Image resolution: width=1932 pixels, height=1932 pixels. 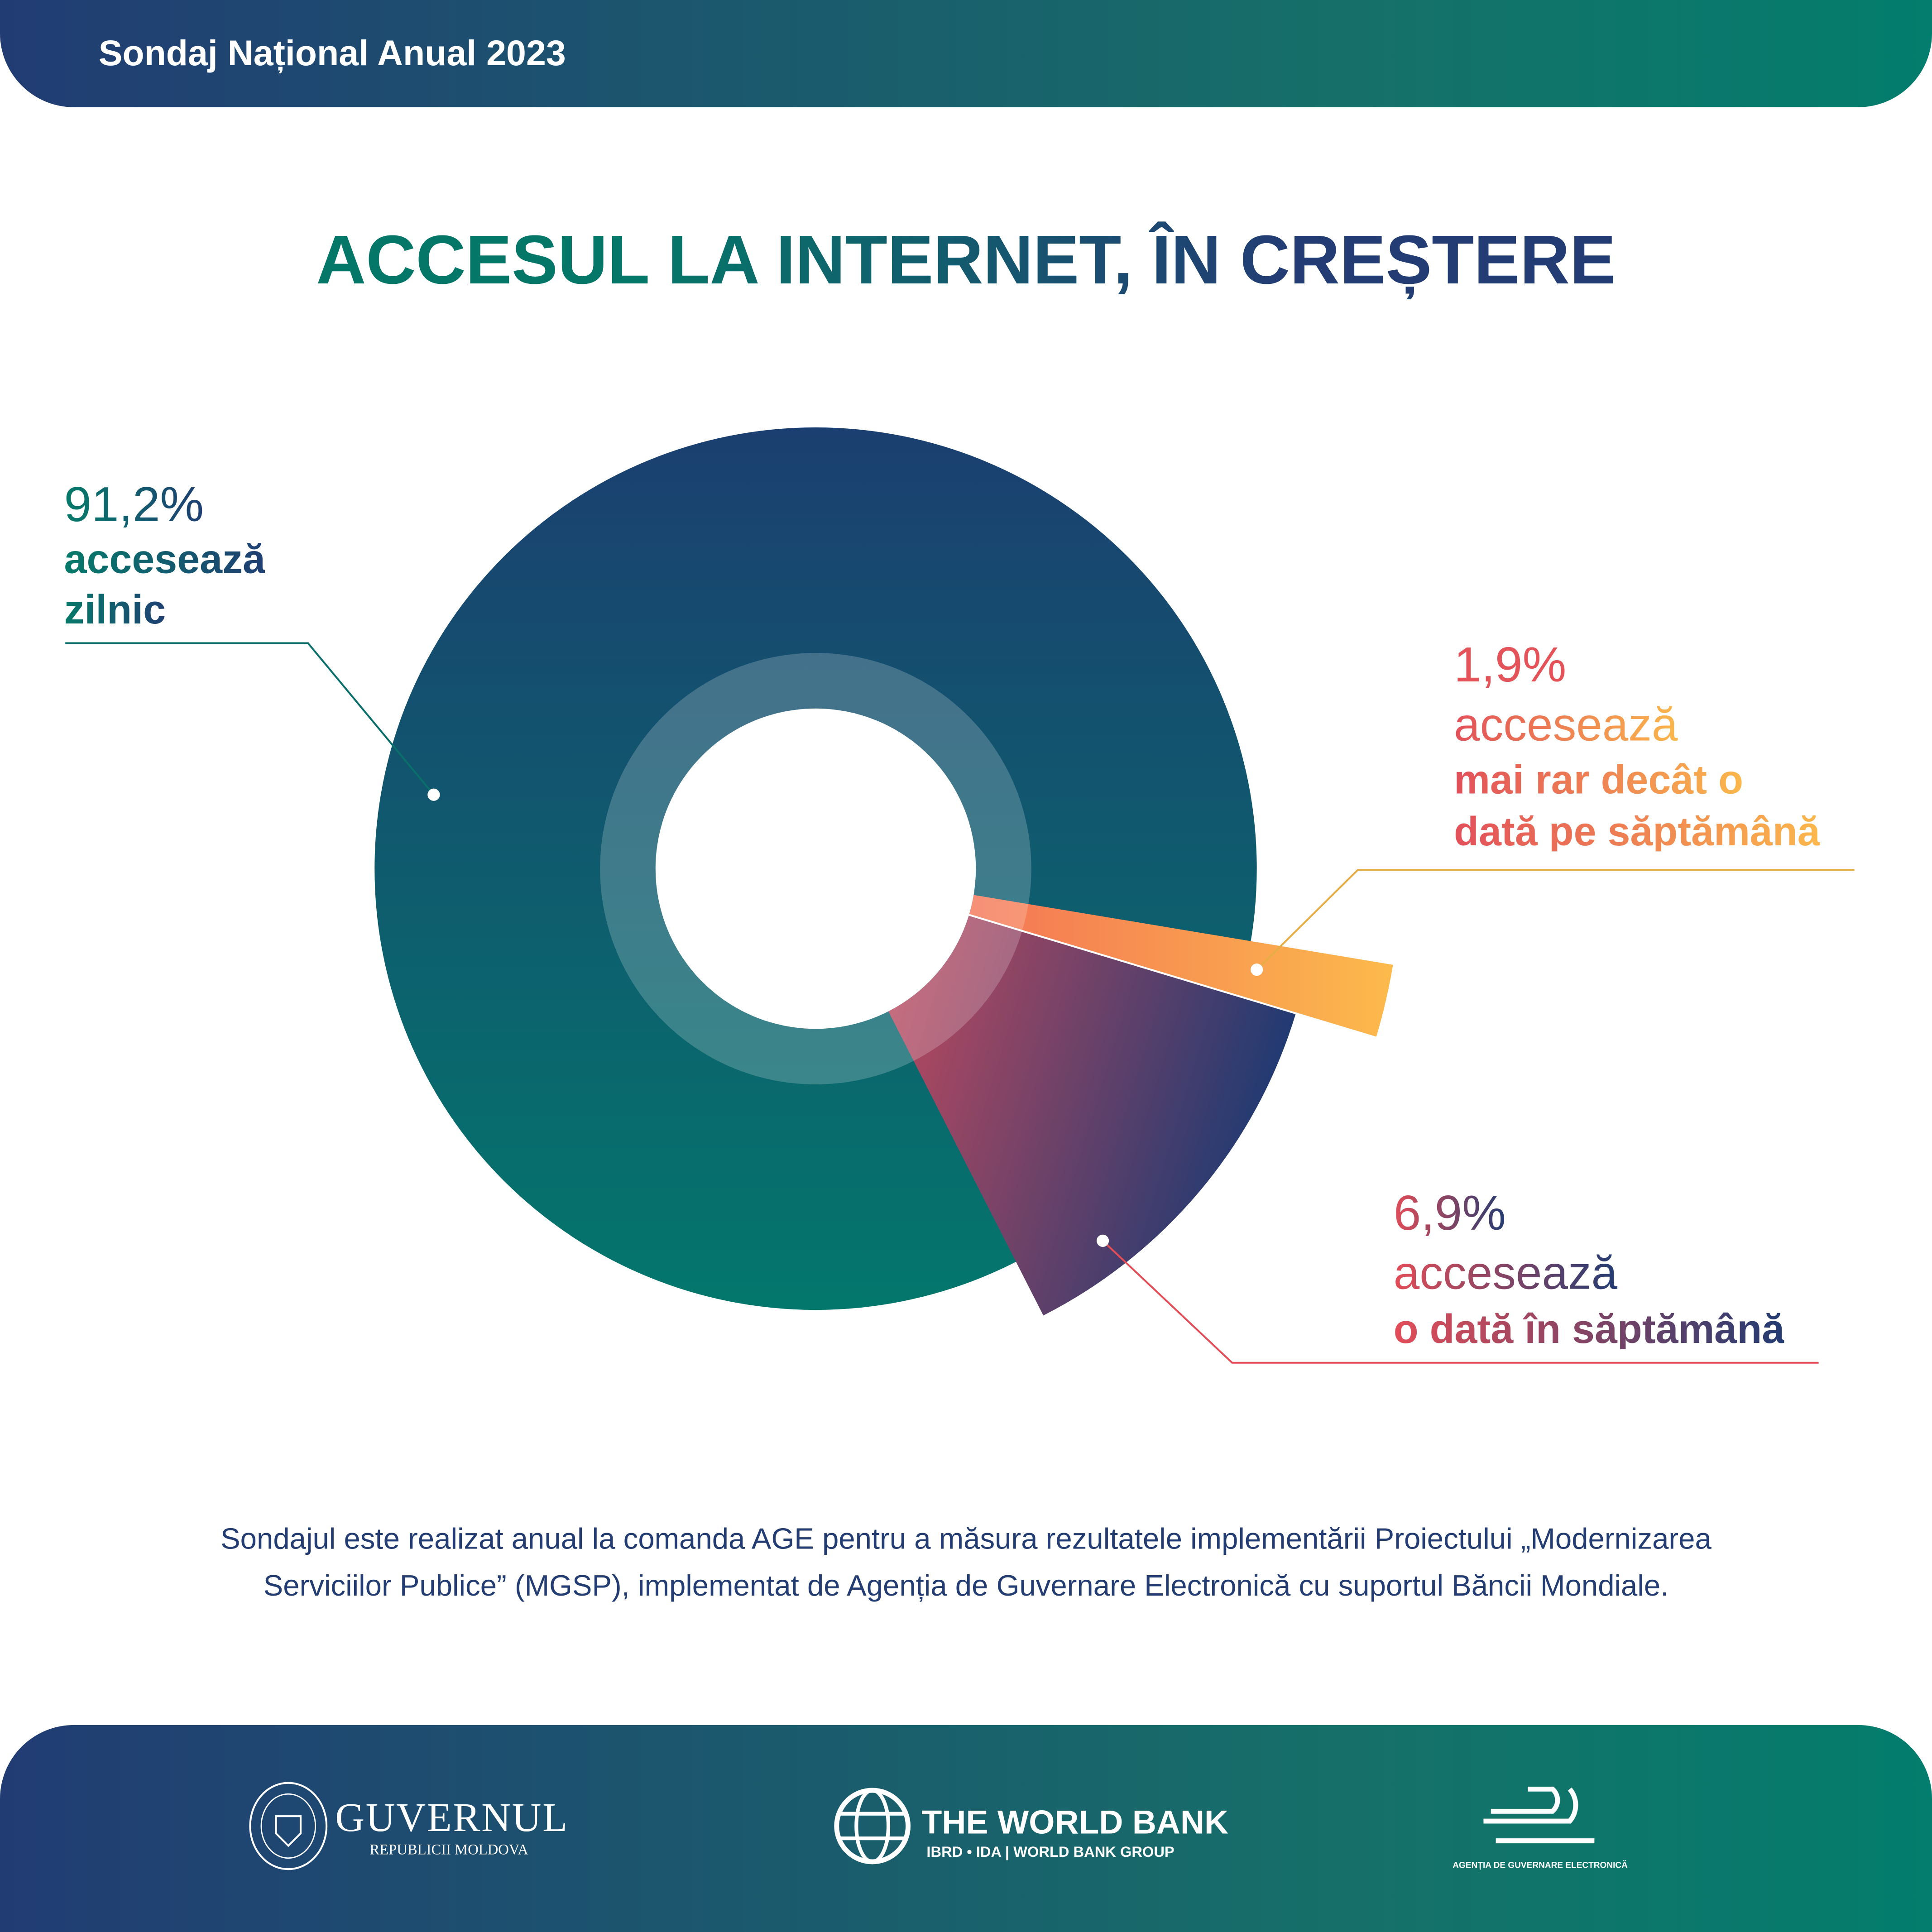 I want to click on leader-weekly, so click(x=1460, y=1302).